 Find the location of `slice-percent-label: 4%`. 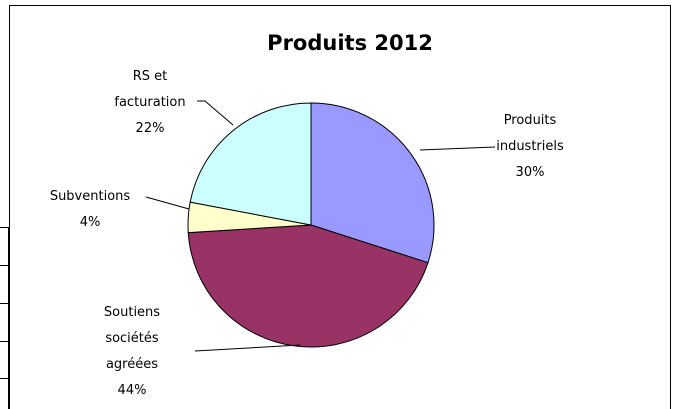

slice-percent-label: 4% is located at coordinates (90, 222).